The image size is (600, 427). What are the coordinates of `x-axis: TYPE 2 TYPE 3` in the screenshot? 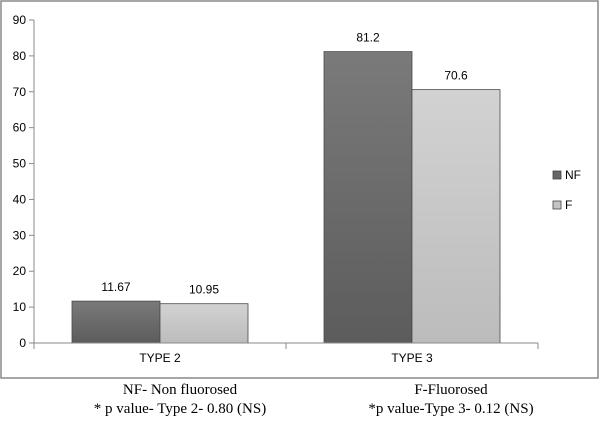 It's located at (286, 353).